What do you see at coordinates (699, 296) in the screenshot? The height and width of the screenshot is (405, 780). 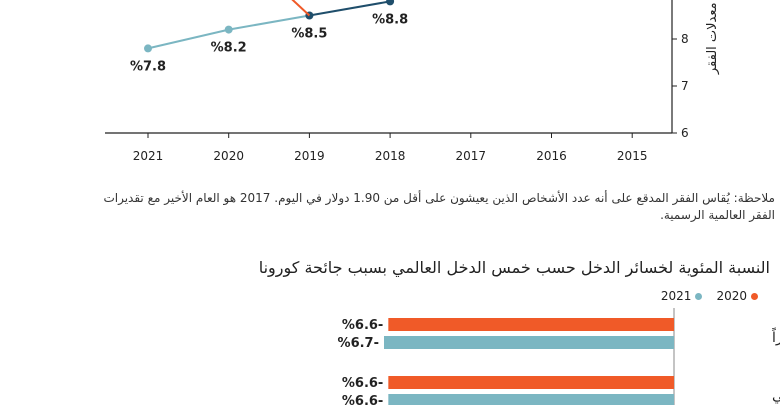 I see `legend-dot-2021` at bounding box center [699, 296].